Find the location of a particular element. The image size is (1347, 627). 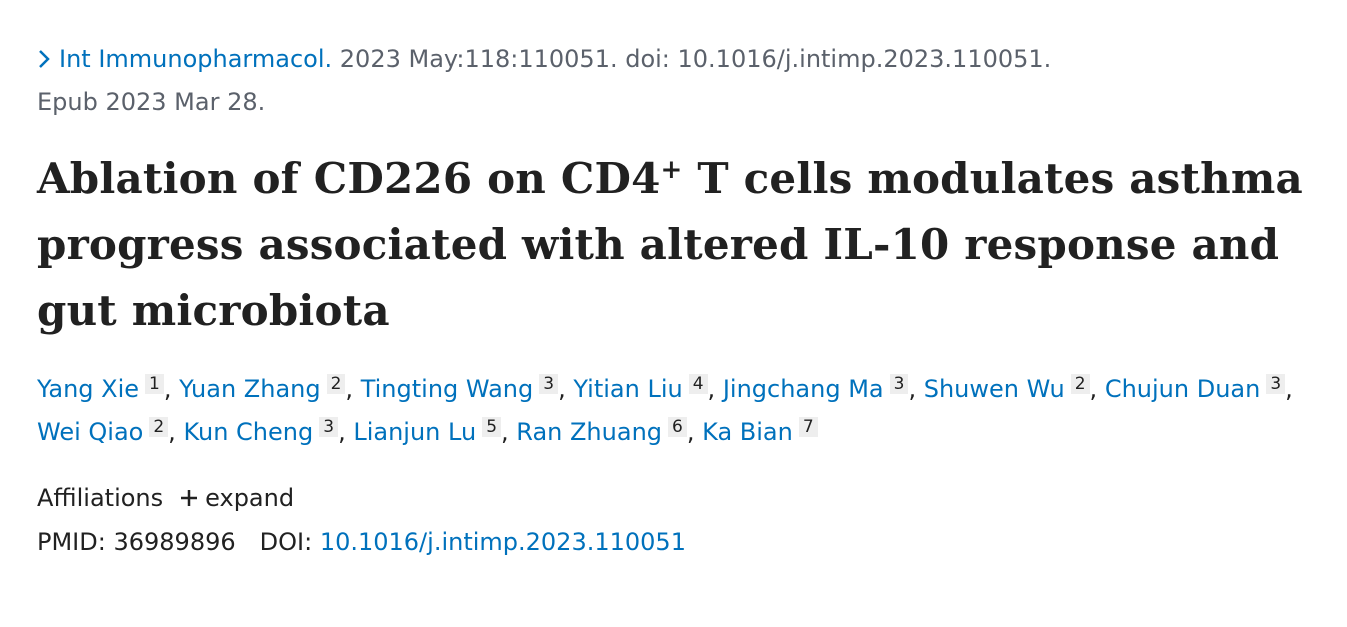

author-link: Wei Qiao is located at coordinates (90, 432).